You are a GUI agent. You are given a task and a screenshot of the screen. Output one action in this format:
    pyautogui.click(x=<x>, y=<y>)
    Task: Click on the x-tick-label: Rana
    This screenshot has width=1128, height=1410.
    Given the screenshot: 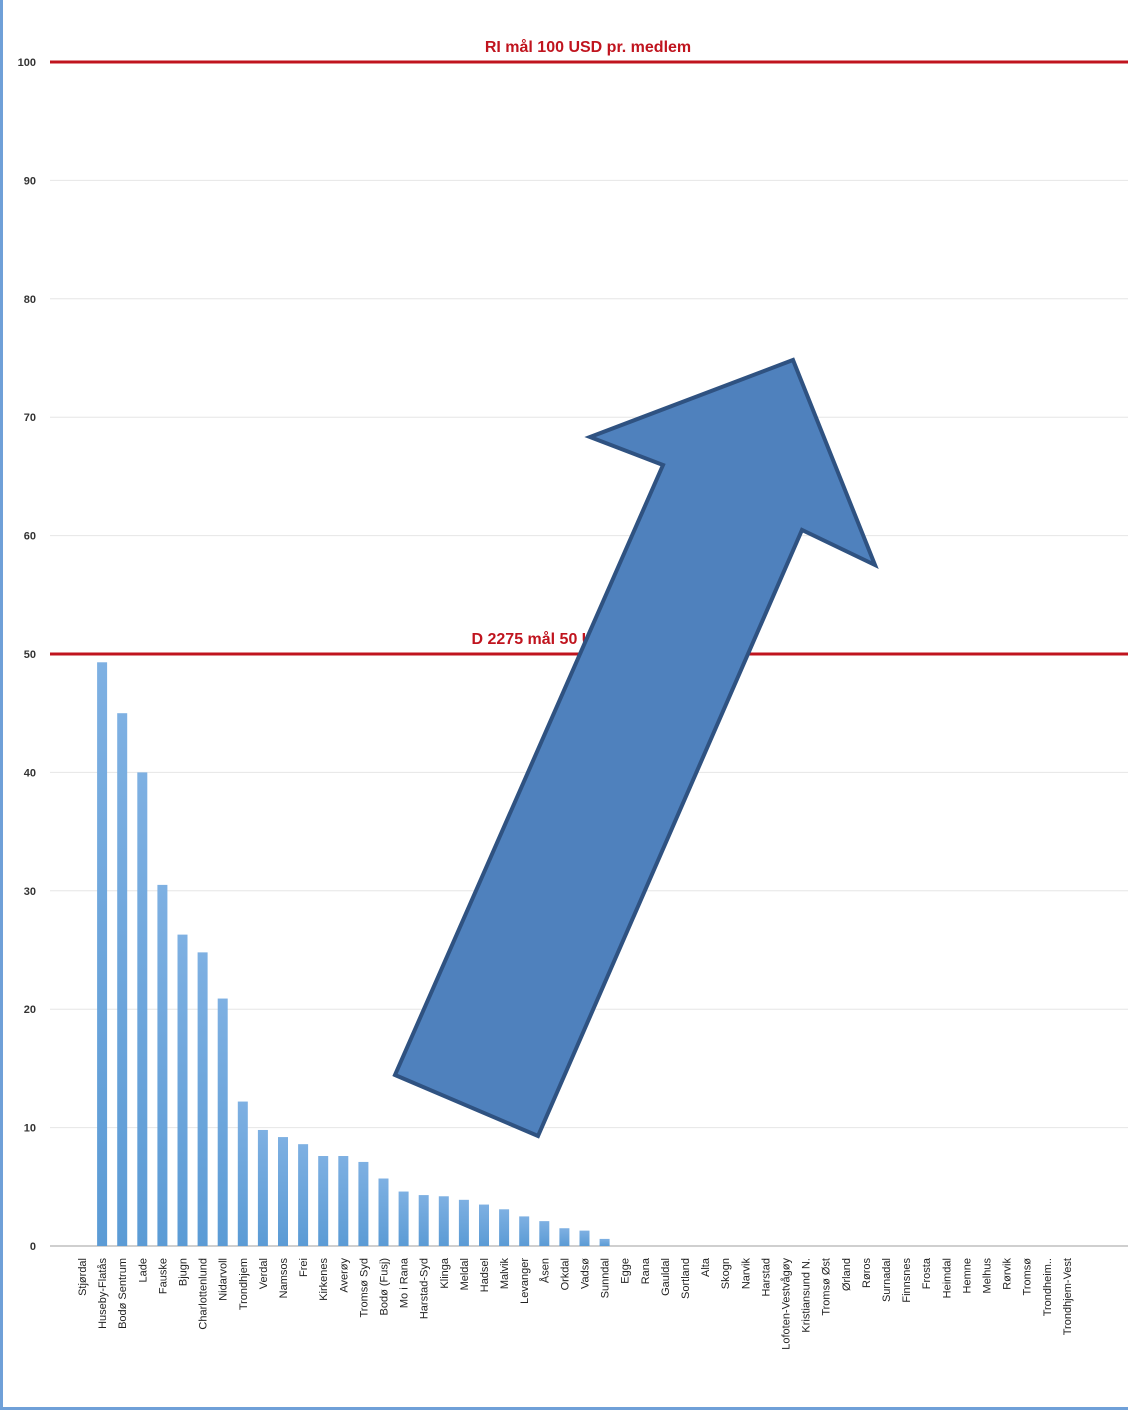 What is the action you would take?
    pyautogui.click(x=646, y=1270)
    